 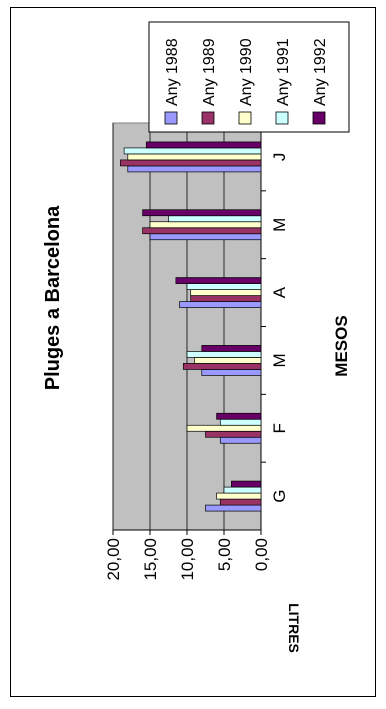 What do you see at coordinates (113, 559) in the screenshot?
I see `y-tick-label: 20,00` at bounding box center [113, 559].